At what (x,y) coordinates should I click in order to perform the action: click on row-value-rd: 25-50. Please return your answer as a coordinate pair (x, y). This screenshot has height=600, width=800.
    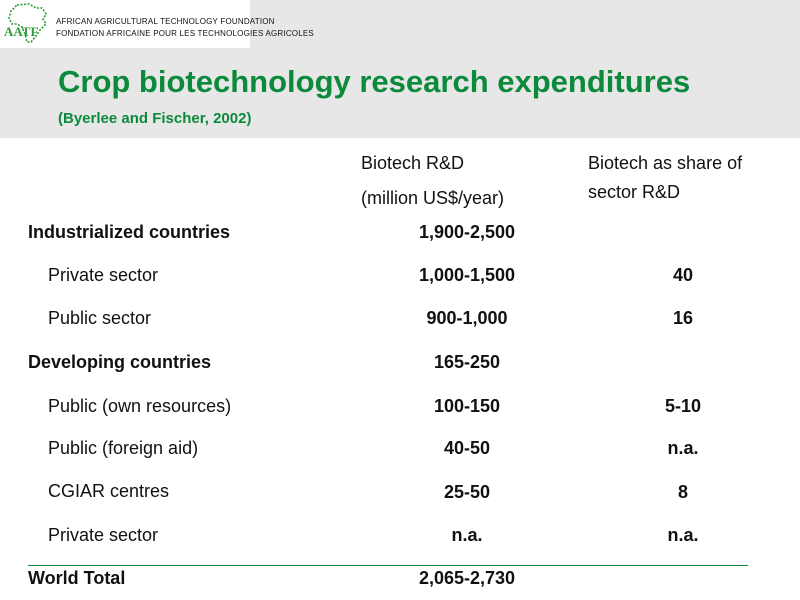
    Looking at the image, I should click on (467, 492).